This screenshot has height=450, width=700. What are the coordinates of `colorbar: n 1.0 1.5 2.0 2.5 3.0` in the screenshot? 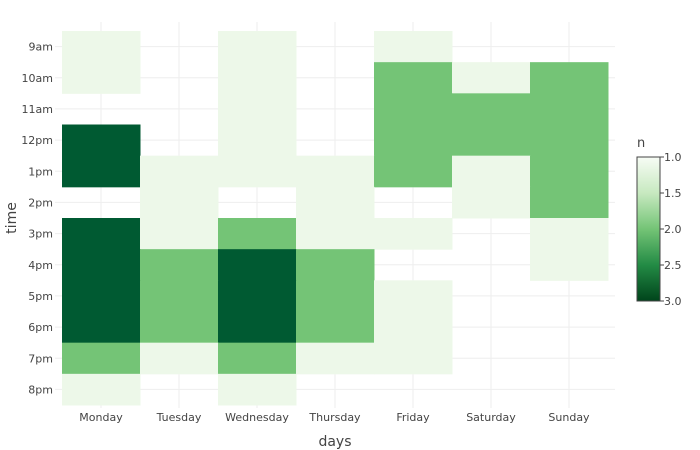 It's located at (659, 222).